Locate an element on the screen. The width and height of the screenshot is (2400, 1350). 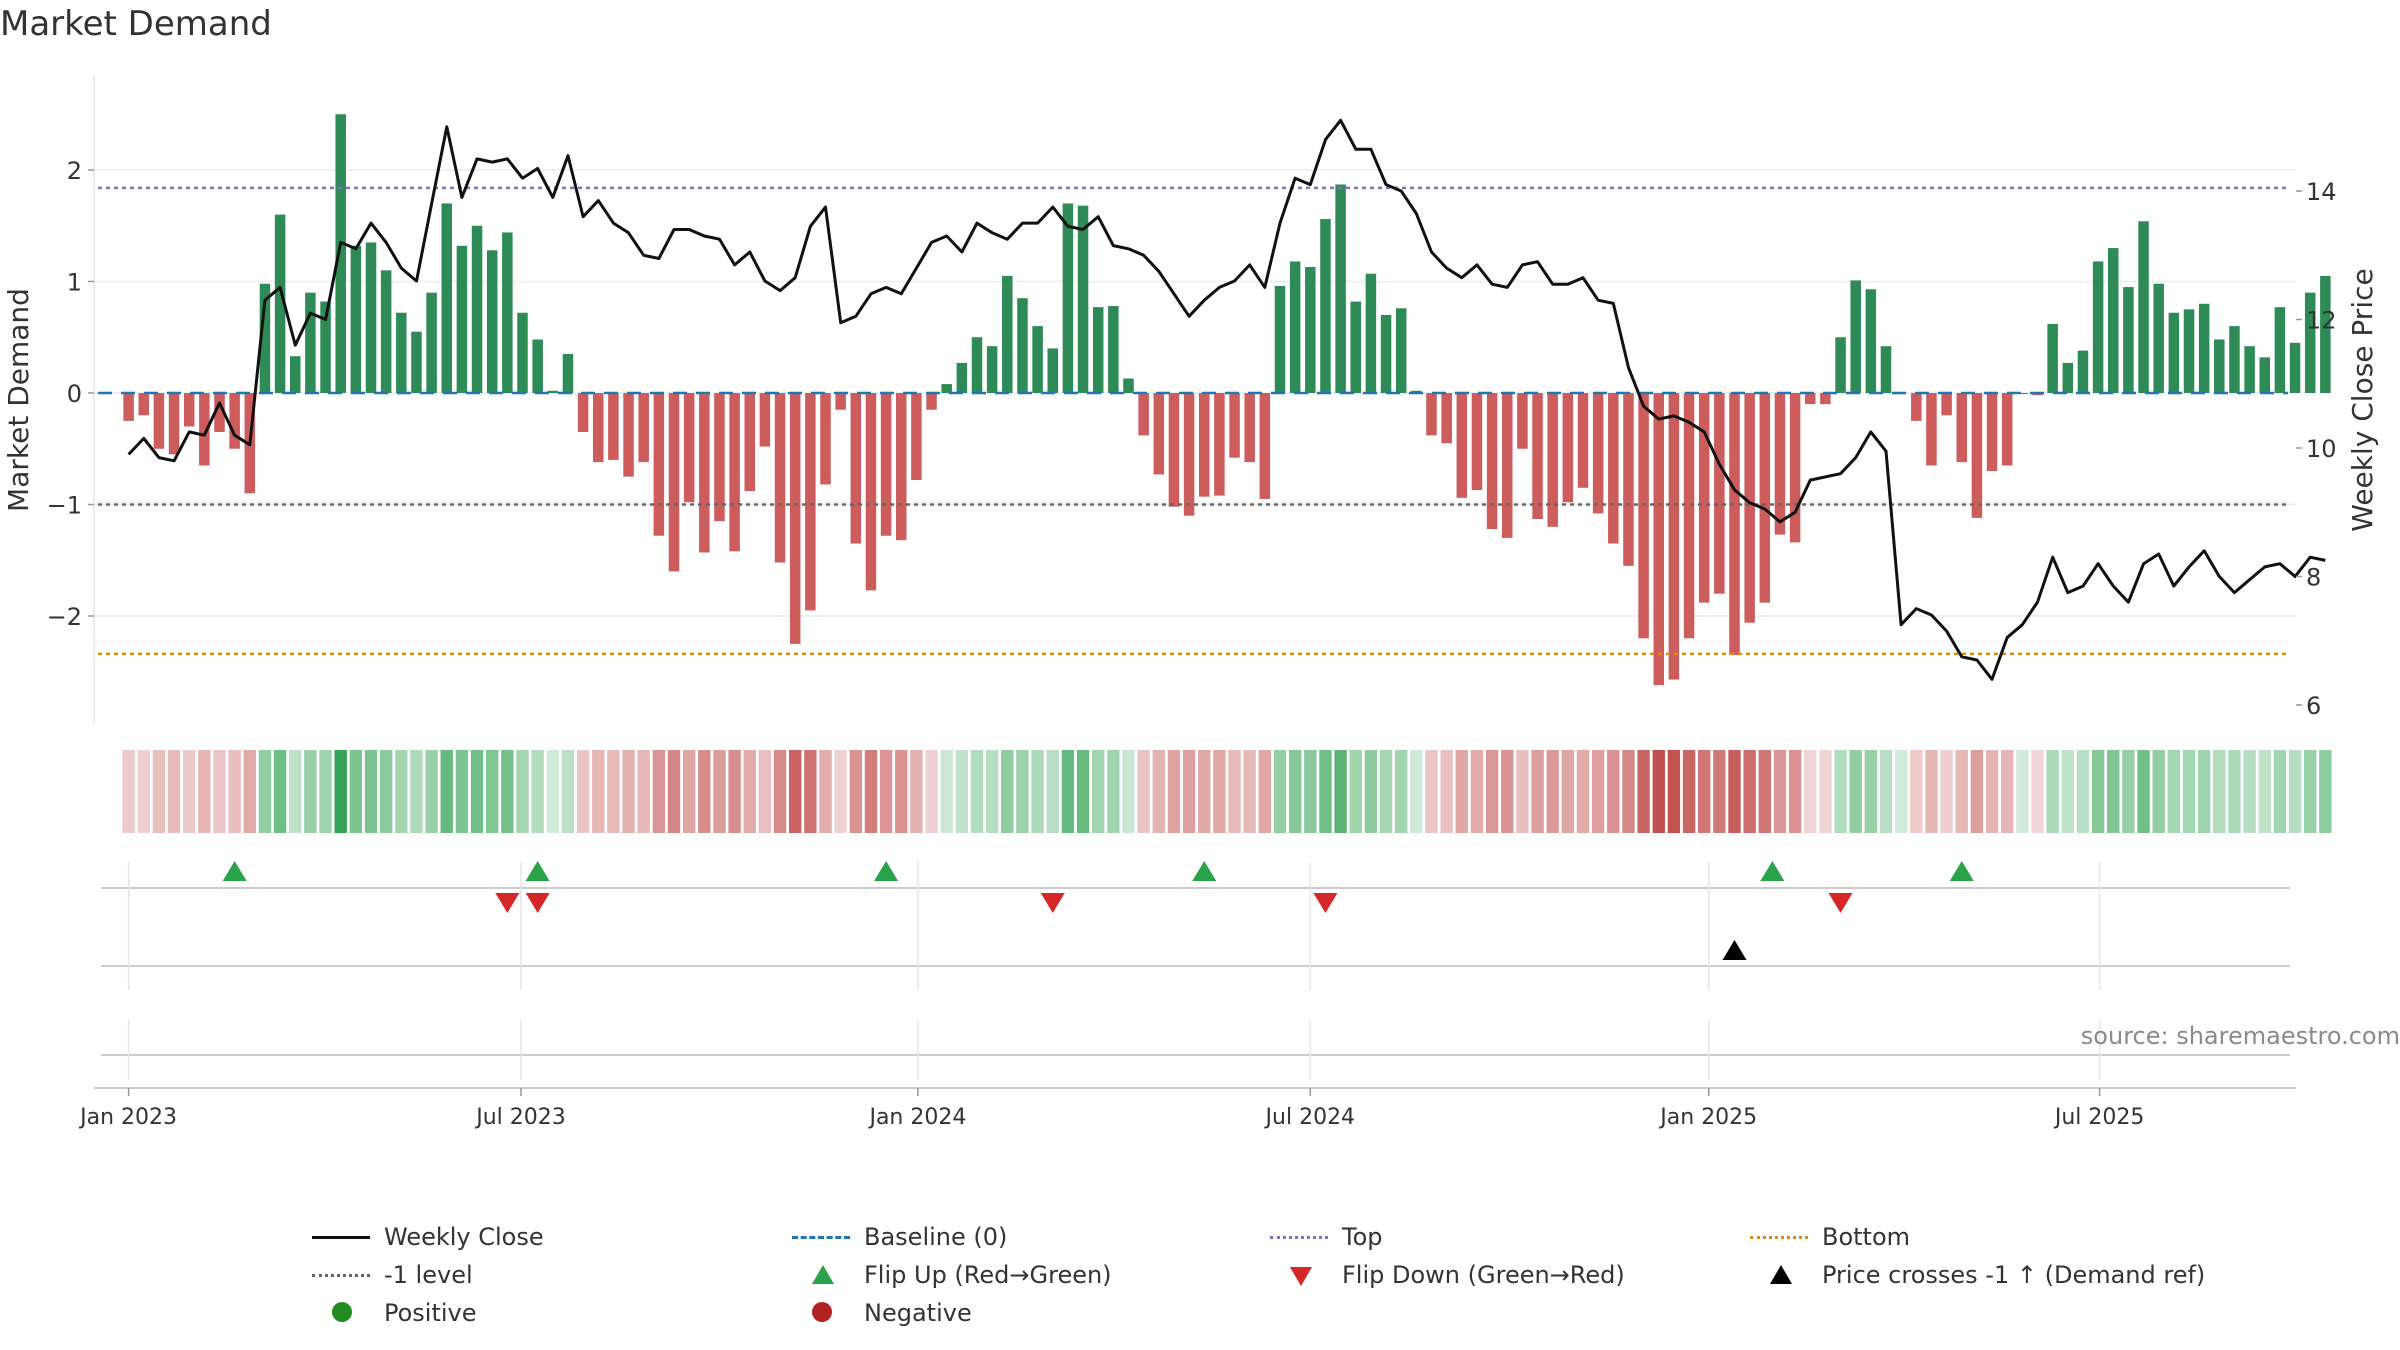
y2-tick-label: 14 is located at coordinates (2321, 192).